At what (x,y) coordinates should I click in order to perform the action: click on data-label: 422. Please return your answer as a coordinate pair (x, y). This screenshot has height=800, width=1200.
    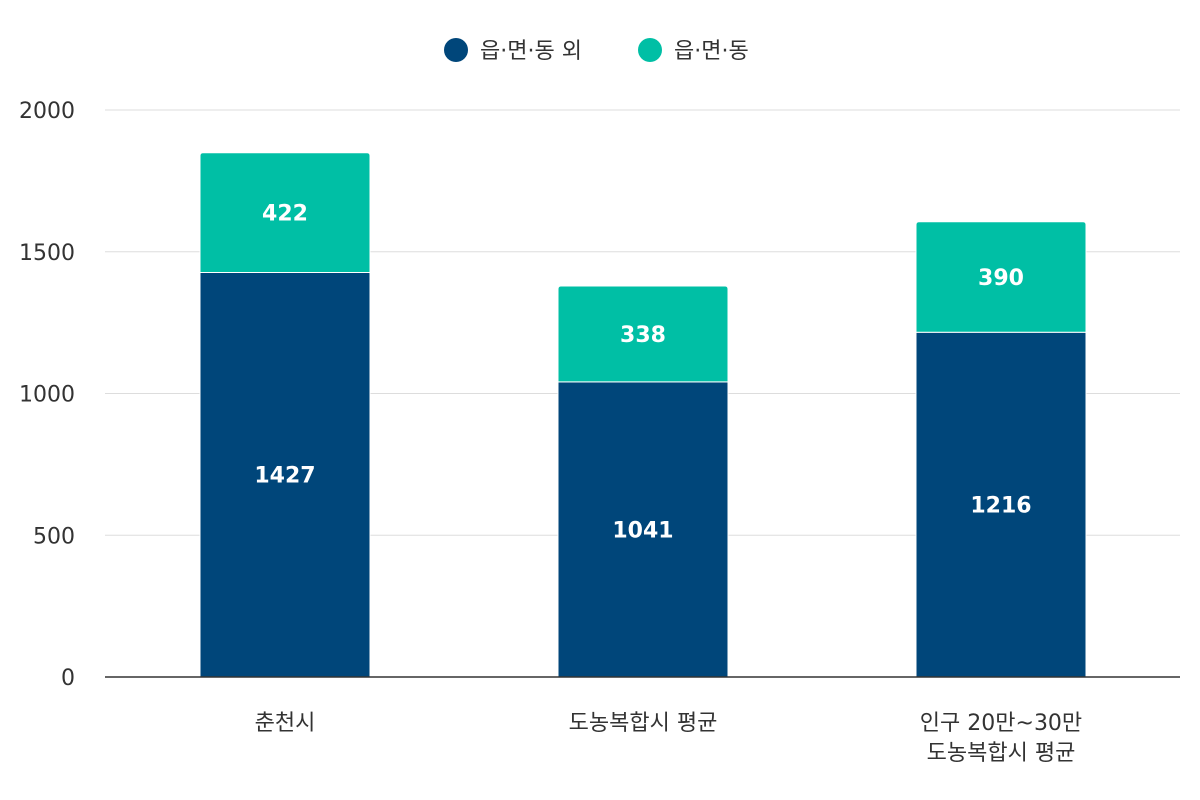
    Looking at the image, I should click on (285, 214).